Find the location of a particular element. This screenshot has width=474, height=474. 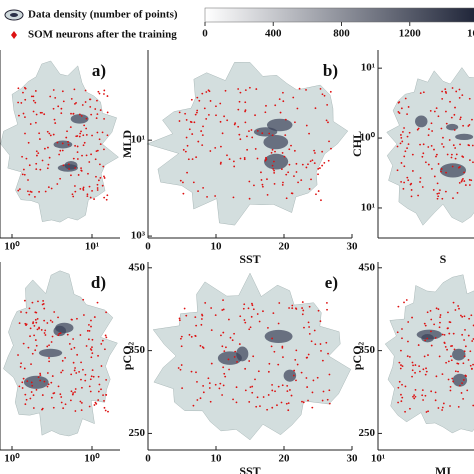

y-tick-label: 350 is located at coordinates (367, 350).